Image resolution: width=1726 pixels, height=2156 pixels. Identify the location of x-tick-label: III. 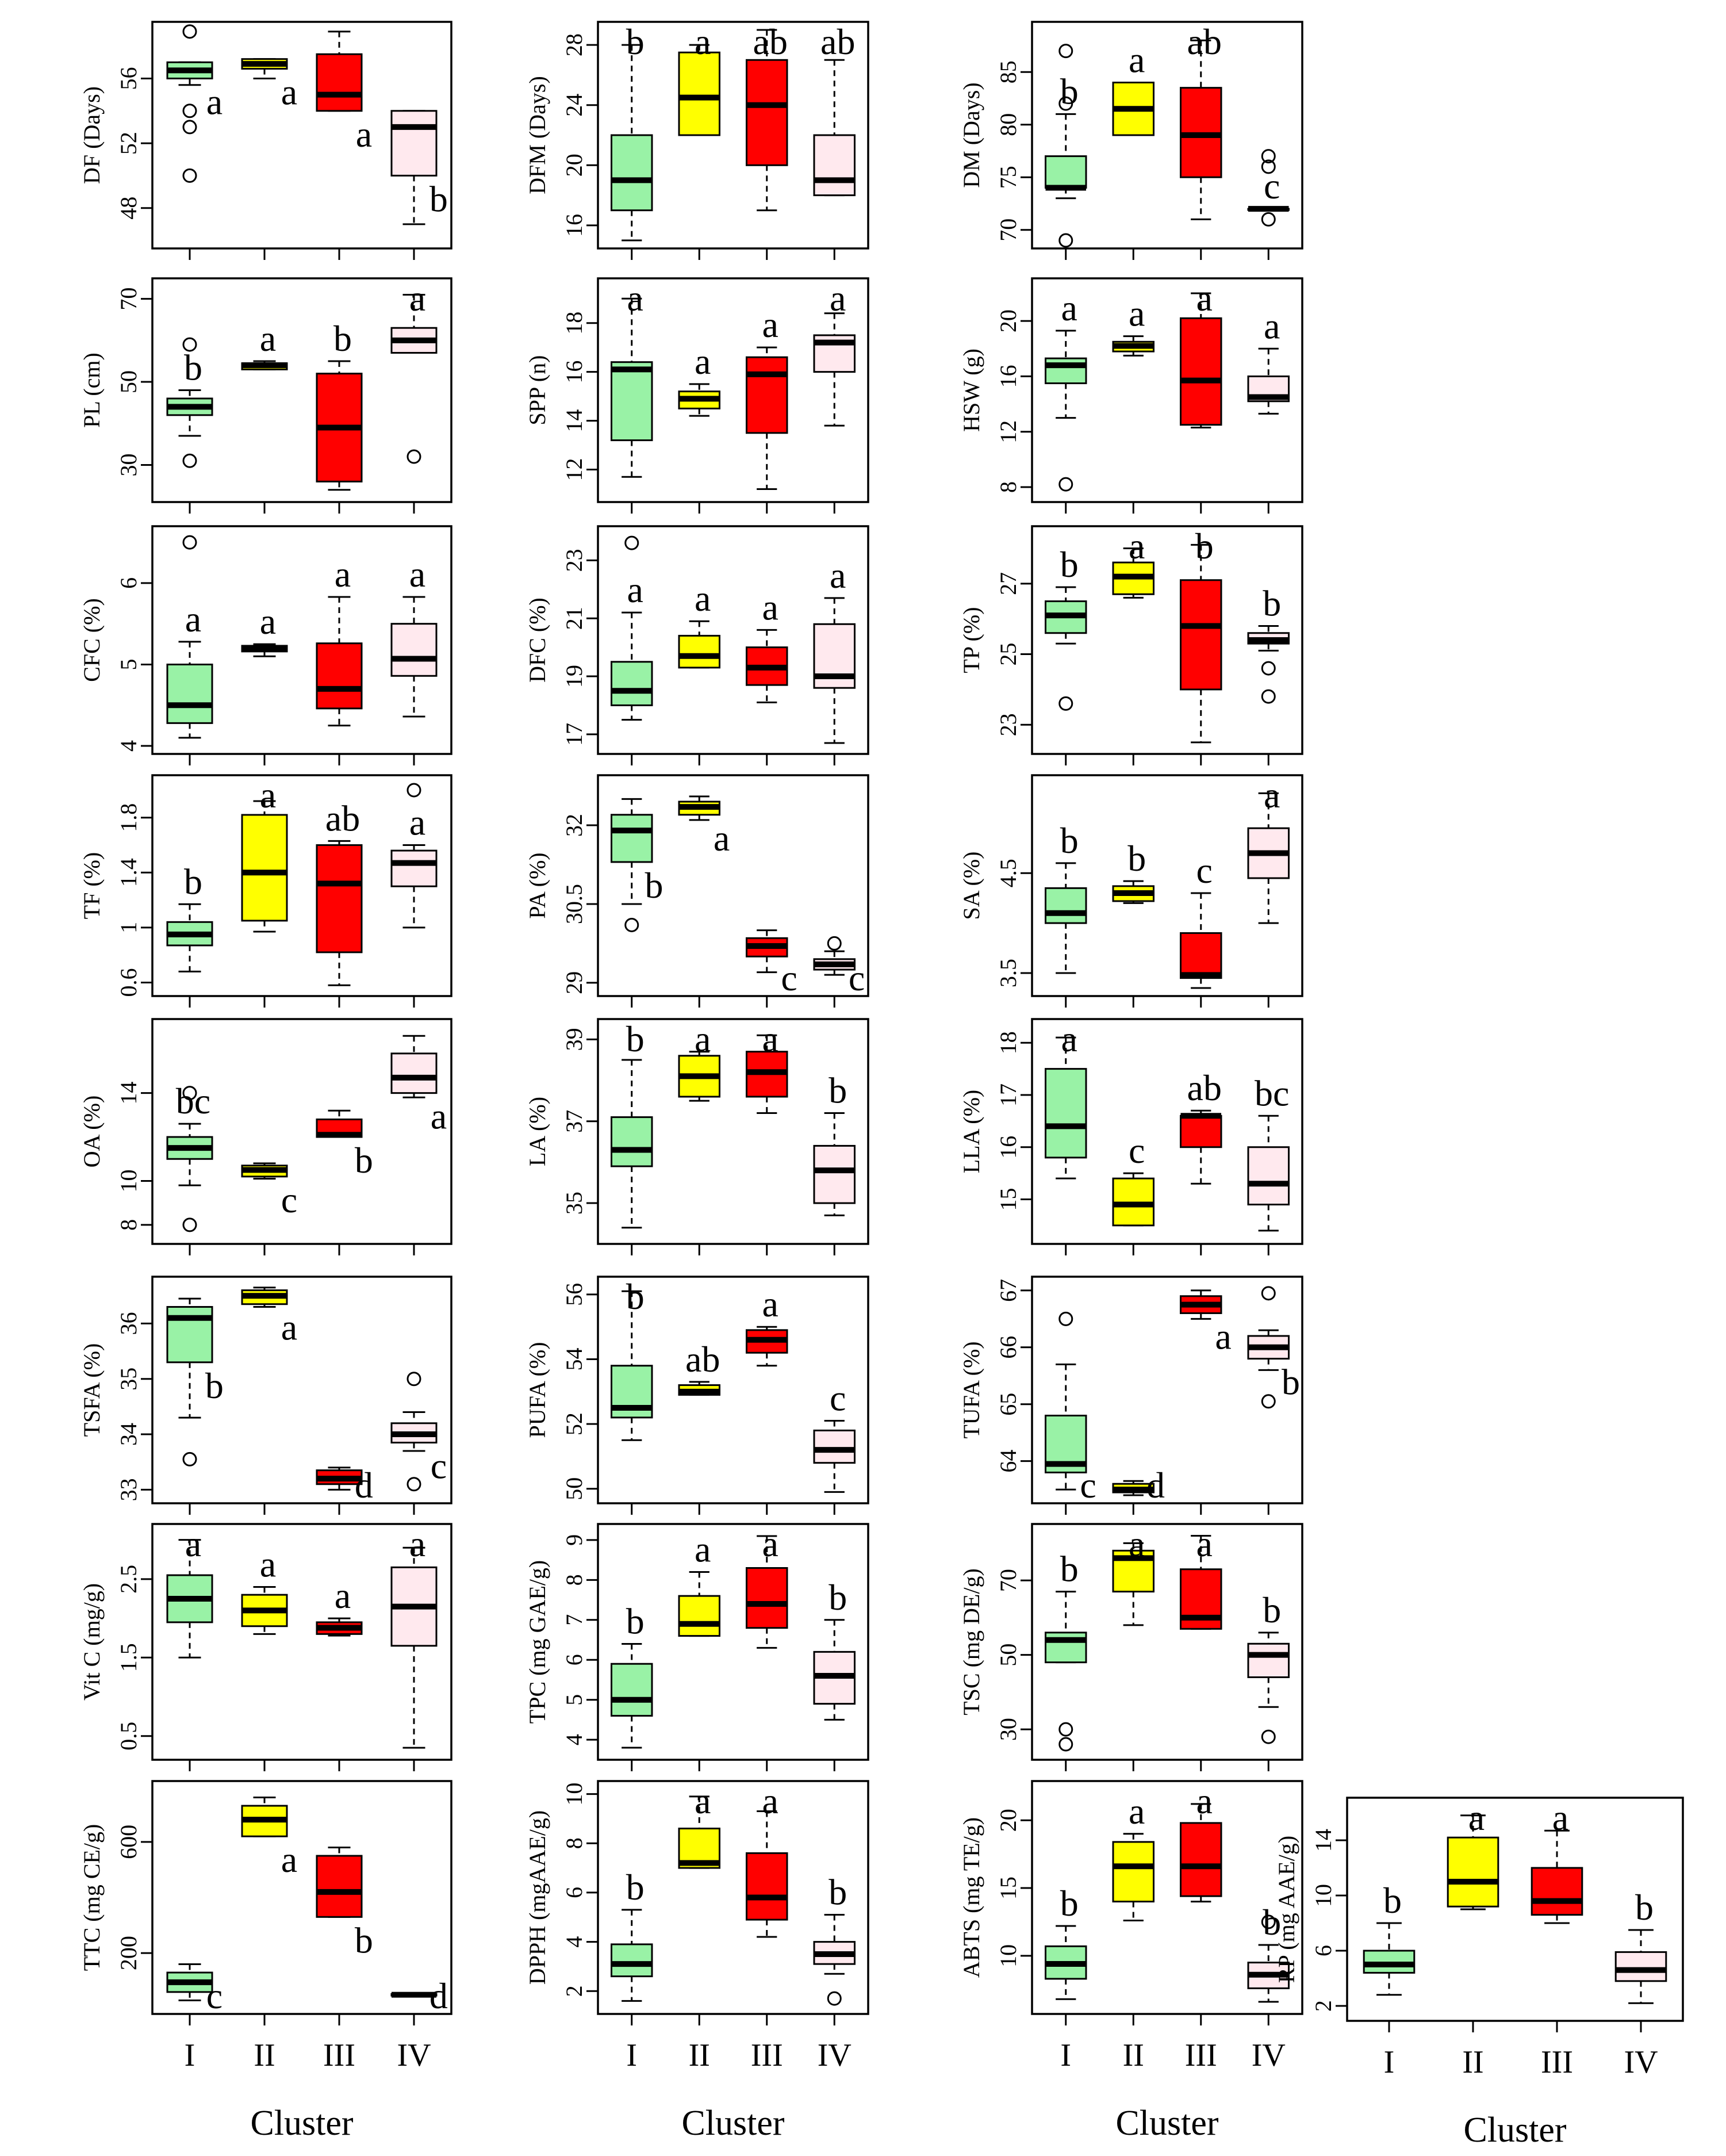
(767, 2055).